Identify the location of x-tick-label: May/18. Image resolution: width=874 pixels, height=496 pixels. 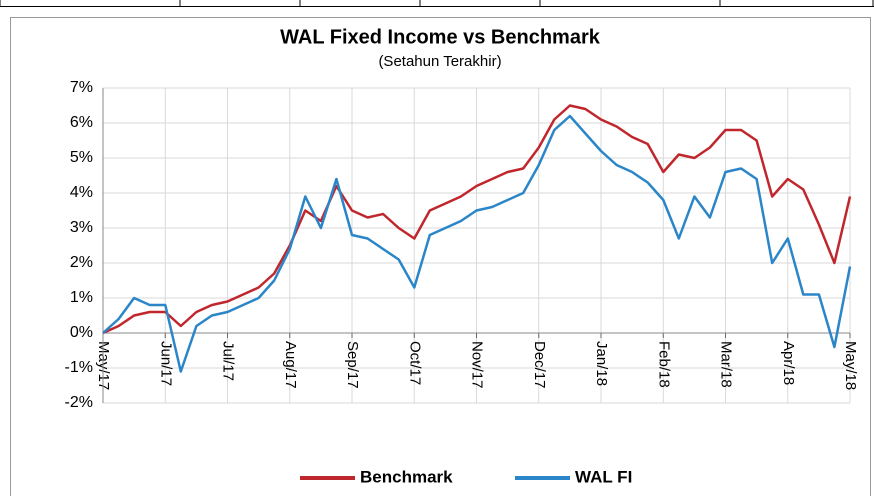
(850, 365).